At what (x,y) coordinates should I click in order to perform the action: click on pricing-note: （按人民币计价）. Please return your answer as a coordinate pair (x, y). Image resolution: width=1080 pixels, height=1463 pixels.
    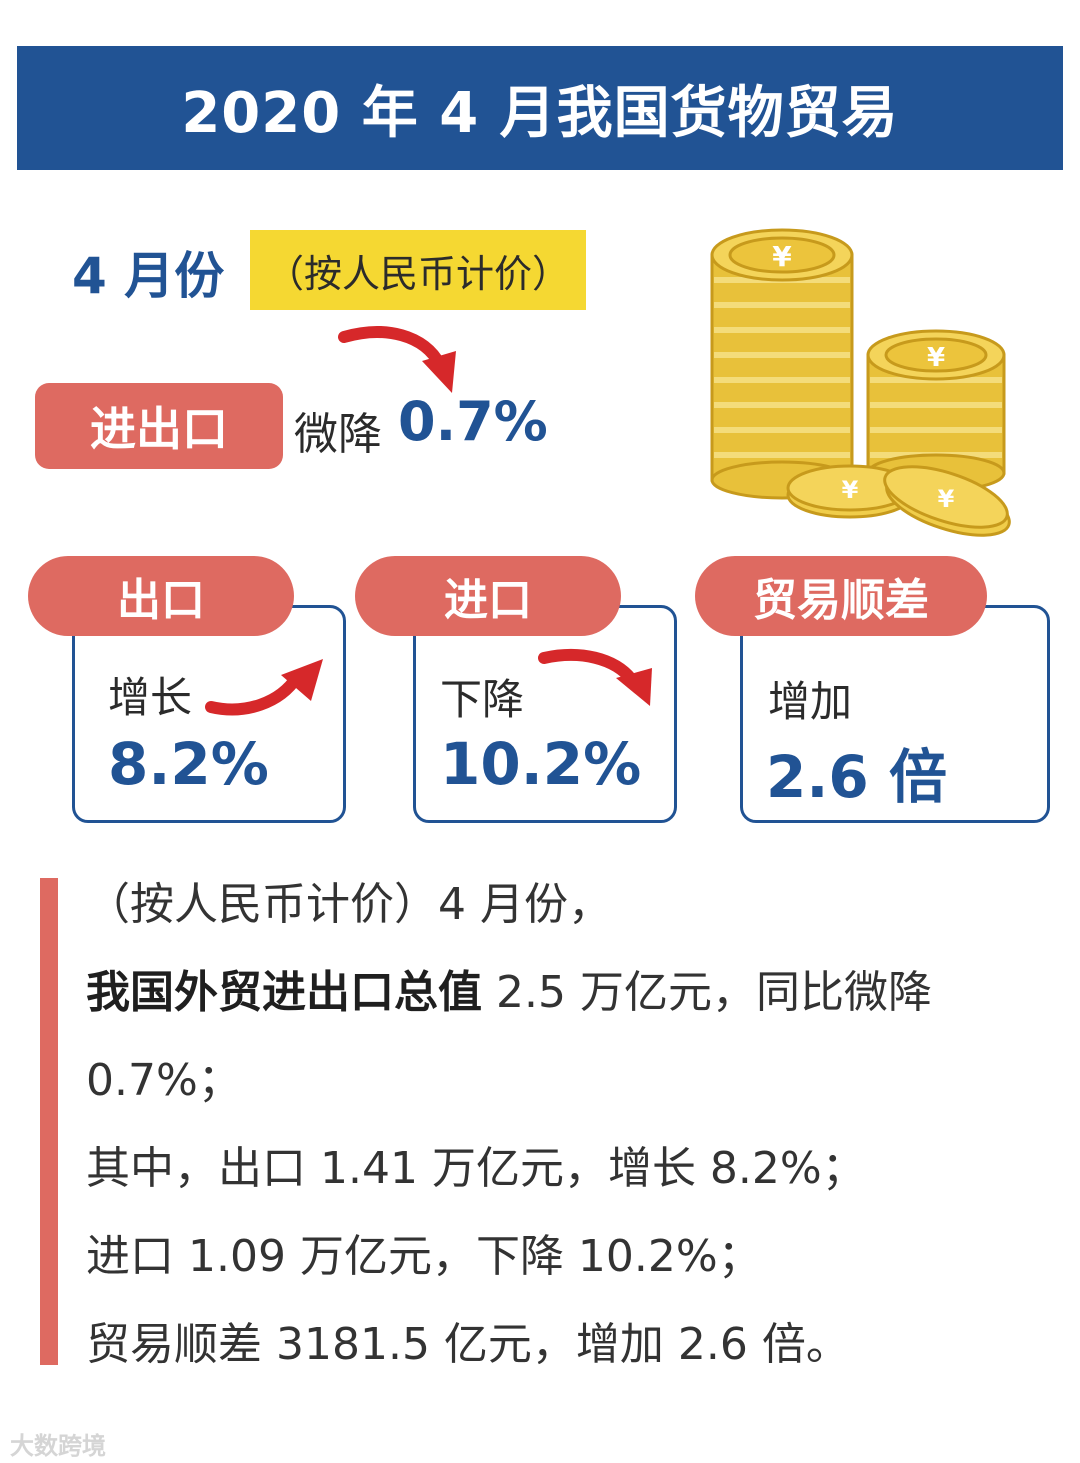
    Looking at the image, I should click on (418, 270).